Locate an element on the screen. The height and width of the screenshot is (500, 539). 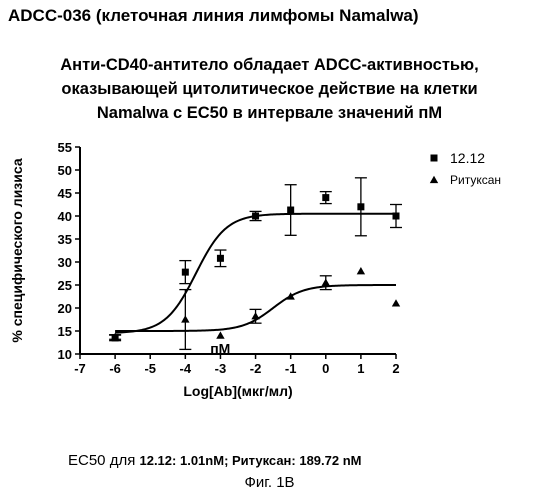
ec50-unit-1: nM is located at coordinates (214, 460).